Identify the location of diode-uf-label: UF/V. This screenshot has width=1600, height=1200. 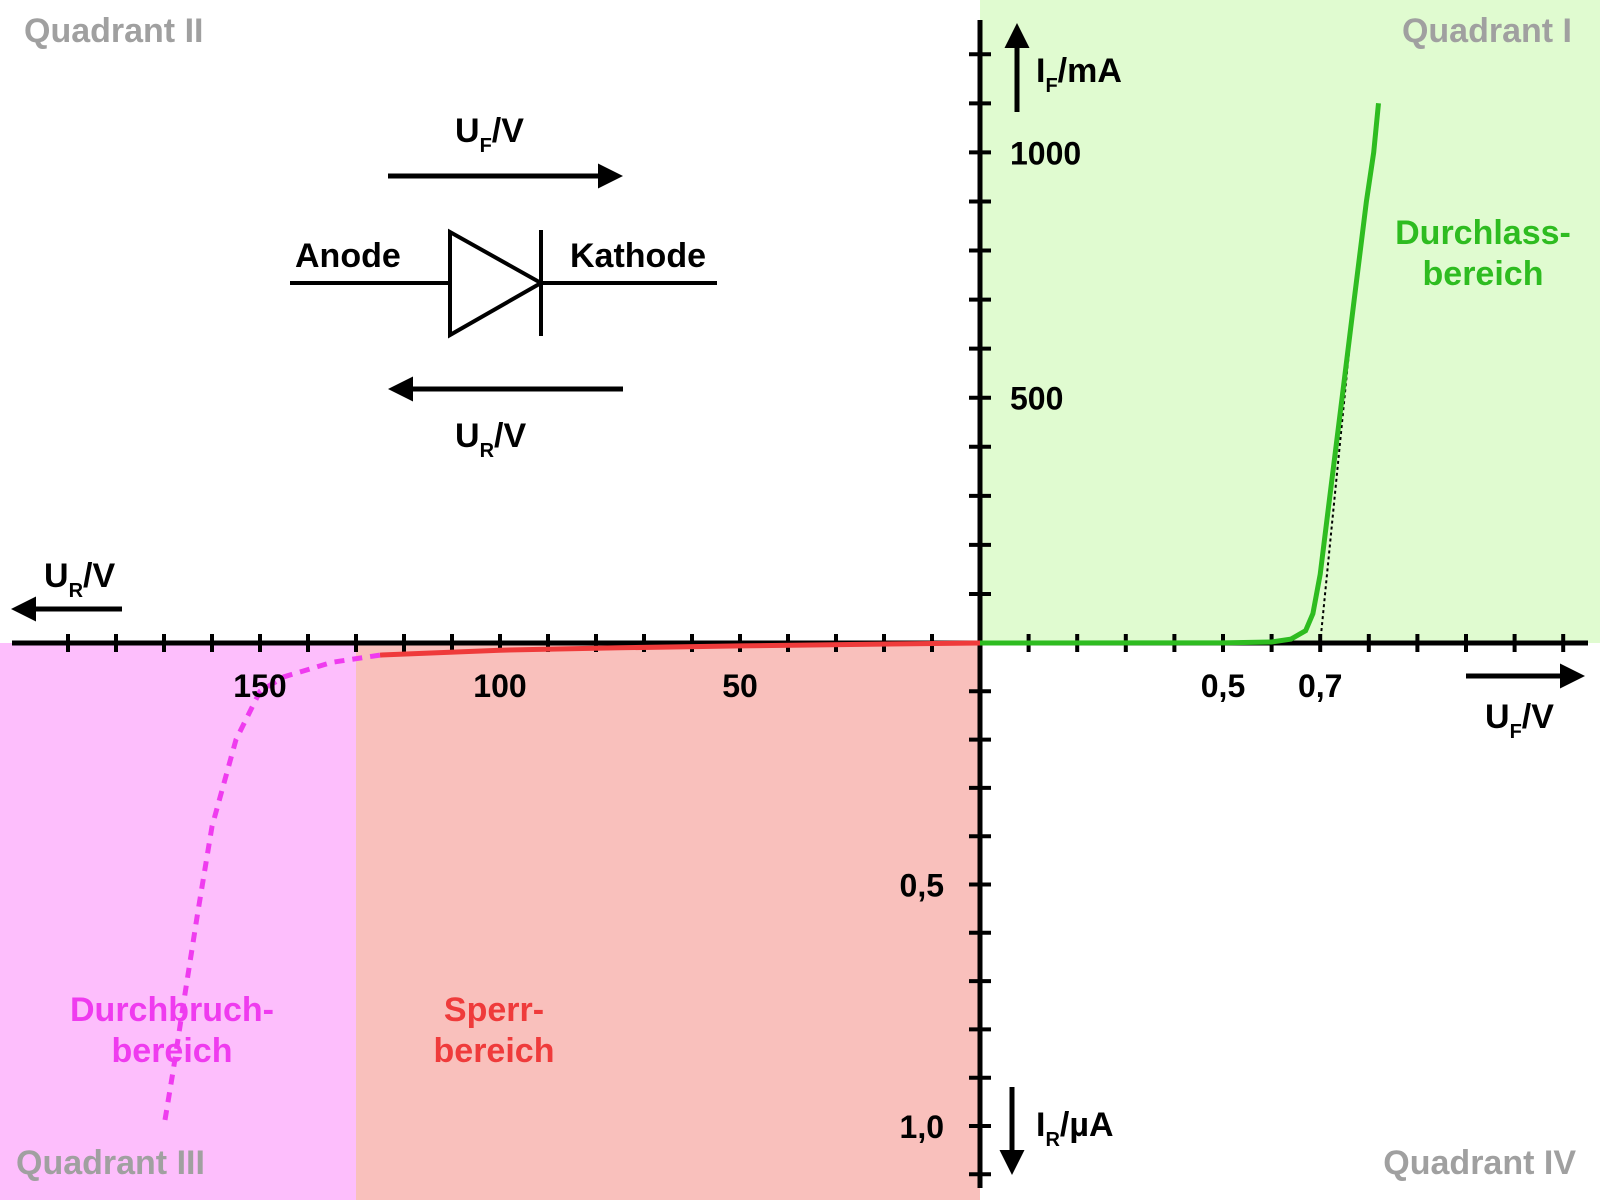
(489, 134).